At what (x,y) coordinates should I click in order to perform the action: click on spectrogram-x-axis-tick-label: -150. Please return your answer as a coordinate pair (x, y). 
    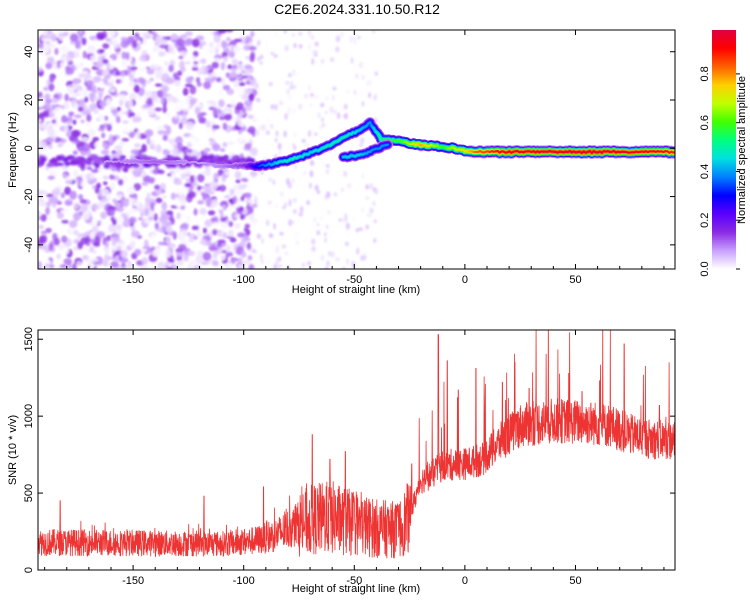
    Looking at the image, I should click on (133, 280).